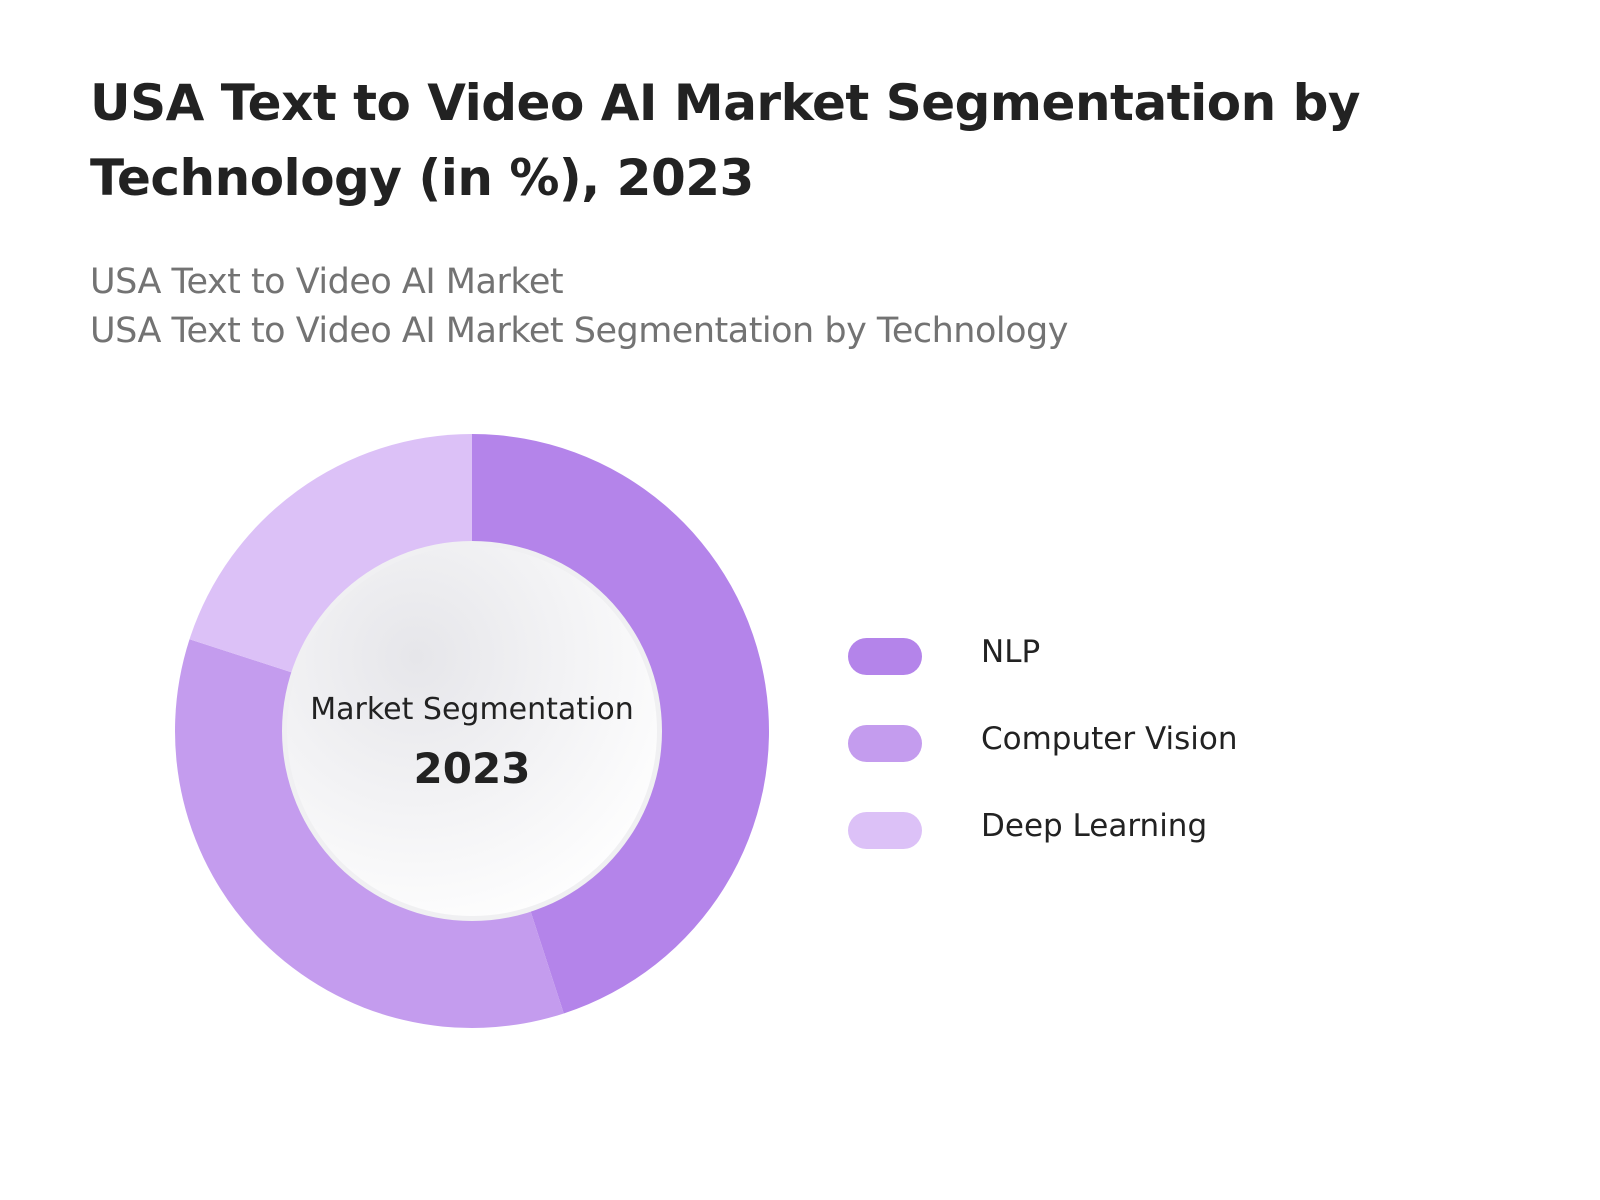 Image resolution: width=1600 pixels, height=1200 pixels. I want to click on donut-hole, so click(472, 731).